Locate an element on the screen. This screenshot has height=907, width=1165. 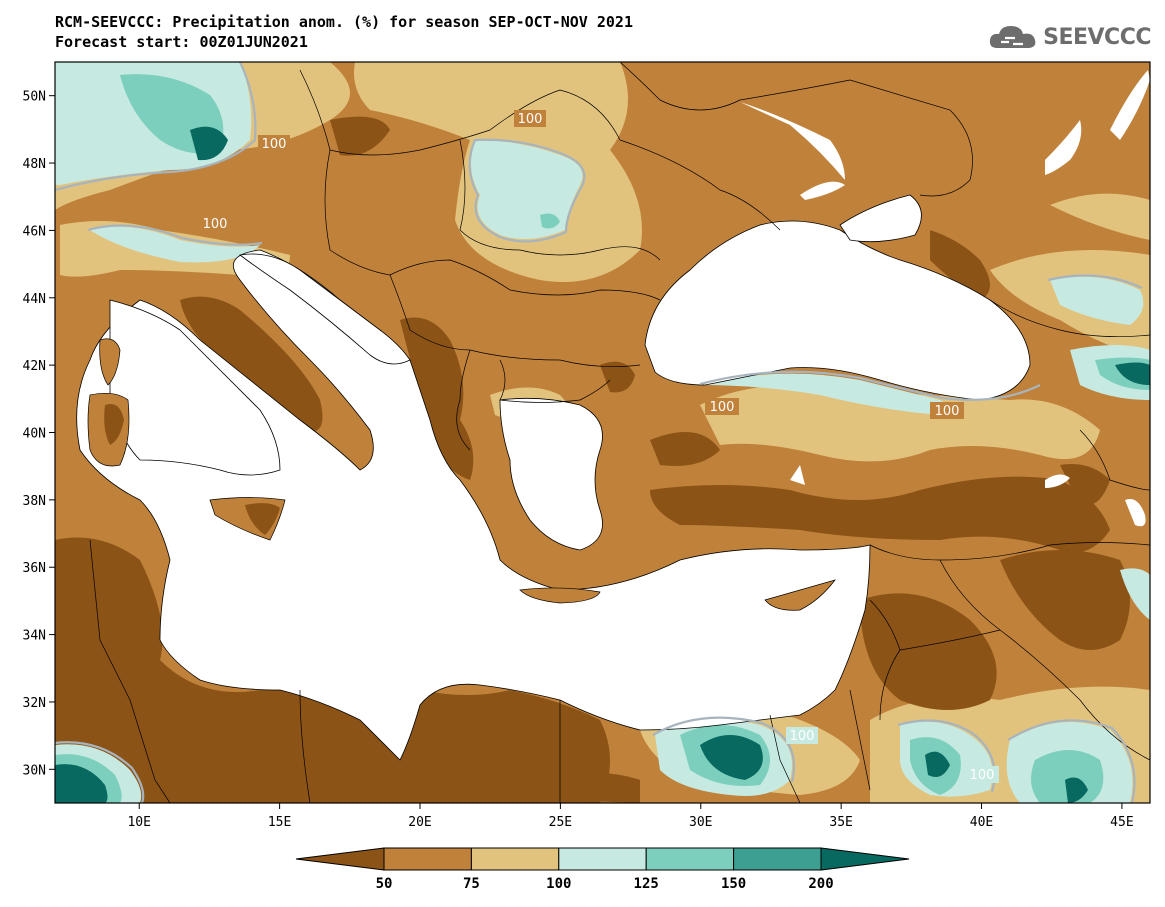
lat-tick-label: 48N is located at coordinates (34, 164).